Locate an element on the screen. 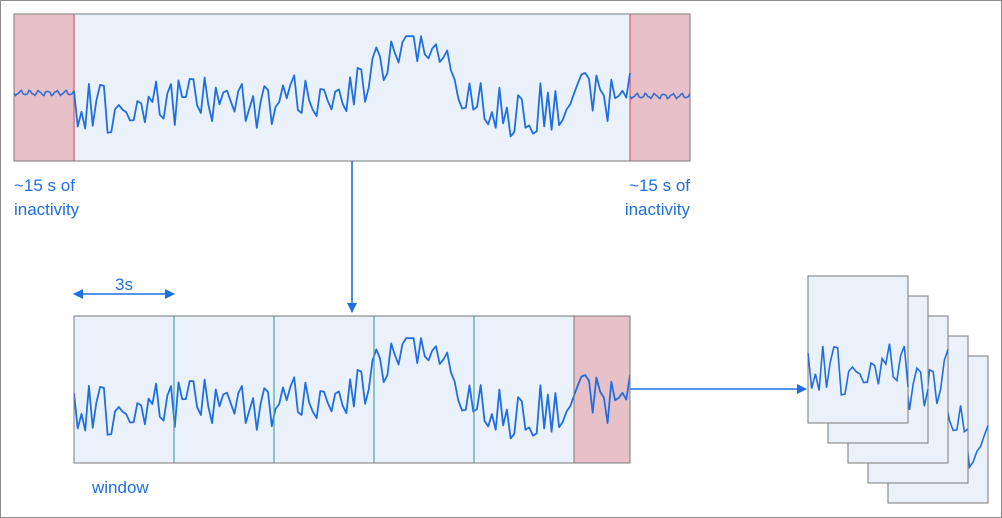  active-signal is located at coordinates (352, 86).